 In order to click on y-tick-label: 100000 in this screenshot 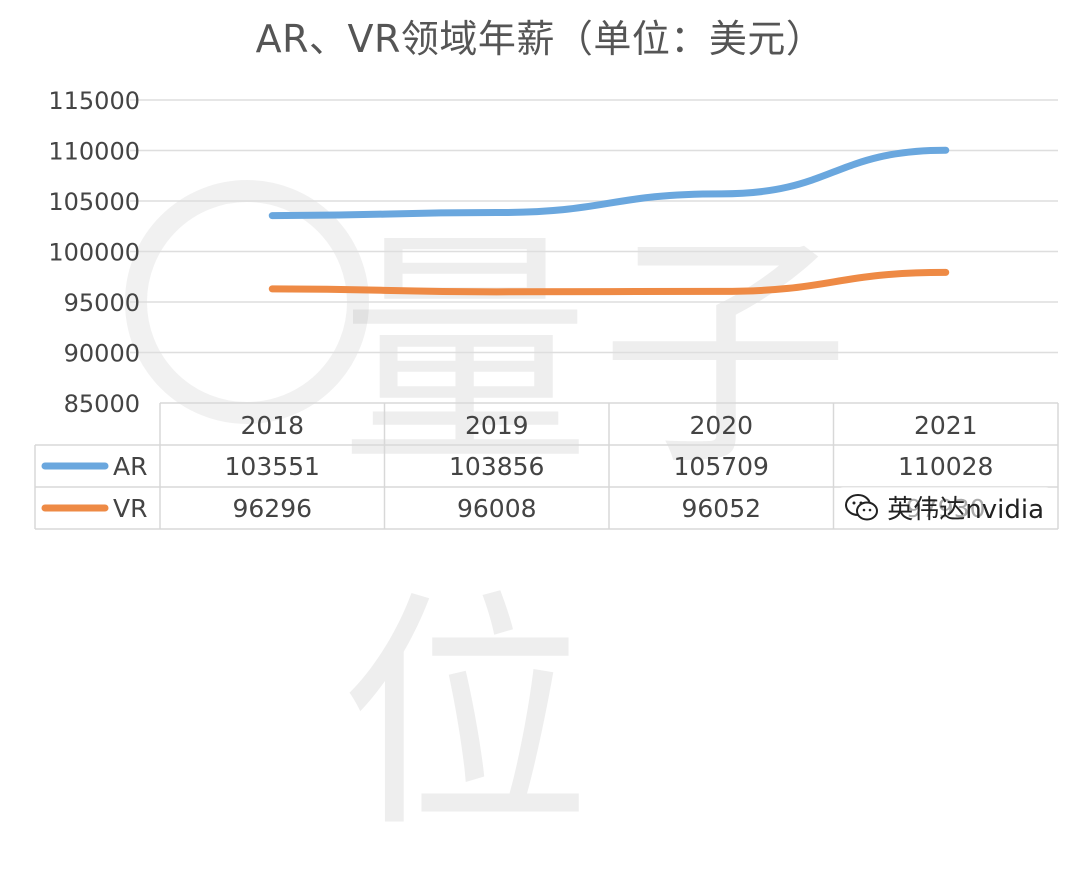, I will do `click(94, 253)`.